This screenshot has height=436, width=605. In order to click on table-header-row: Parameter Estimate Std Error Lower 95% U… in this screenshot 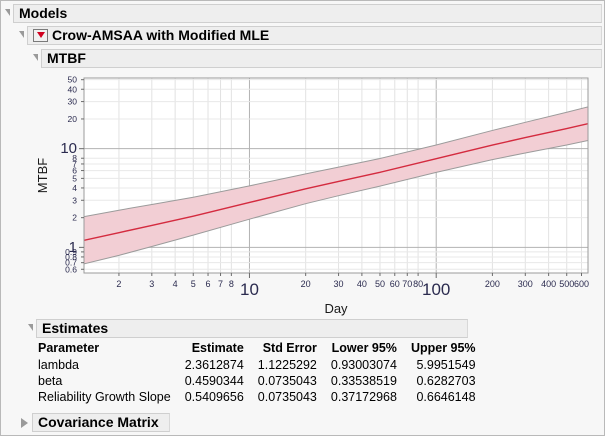, I will do `click(257, 348)`.